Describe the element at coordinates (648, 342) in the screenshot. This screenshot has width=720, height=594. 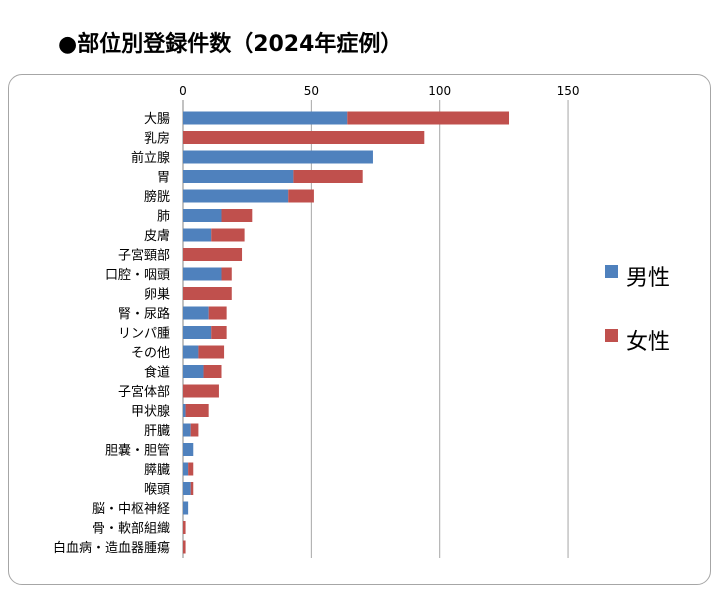
I see `legend-label: 女性` at that location.